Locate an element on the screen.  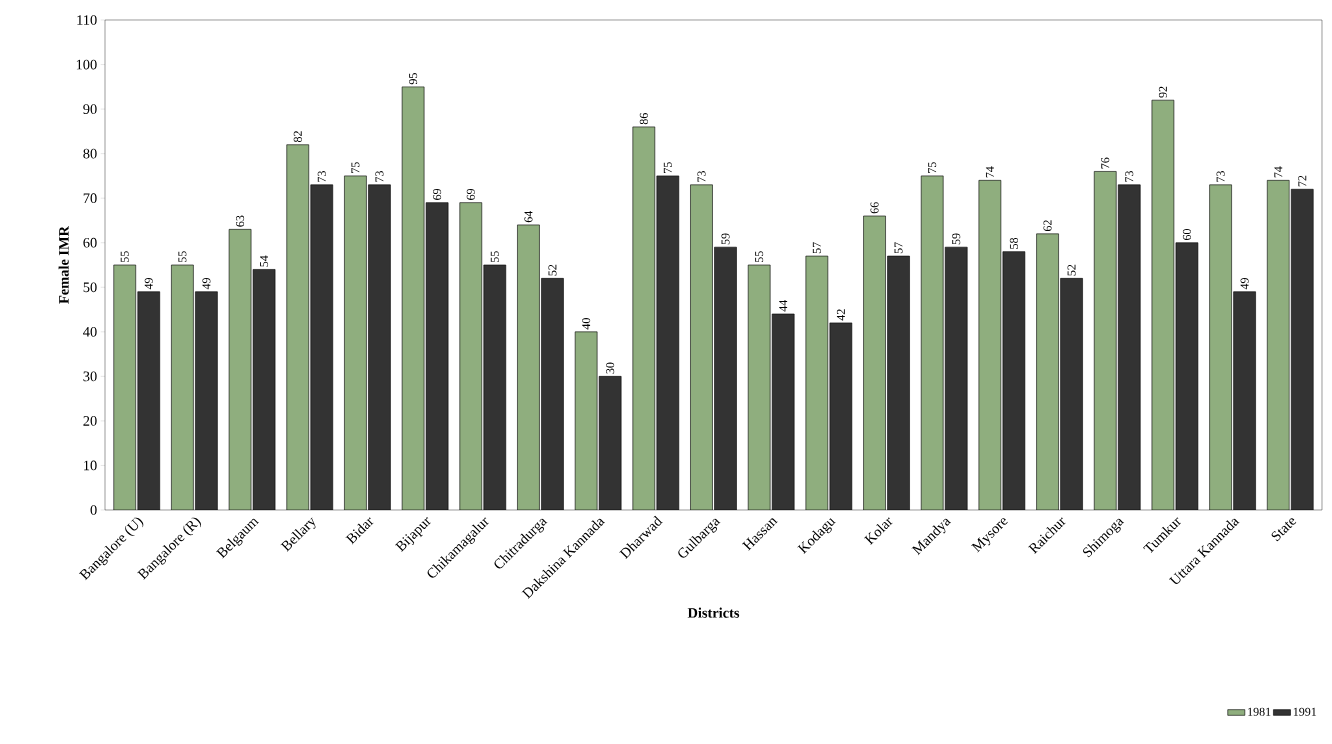
data-label: 92 is located at coordinates (1162, 92).